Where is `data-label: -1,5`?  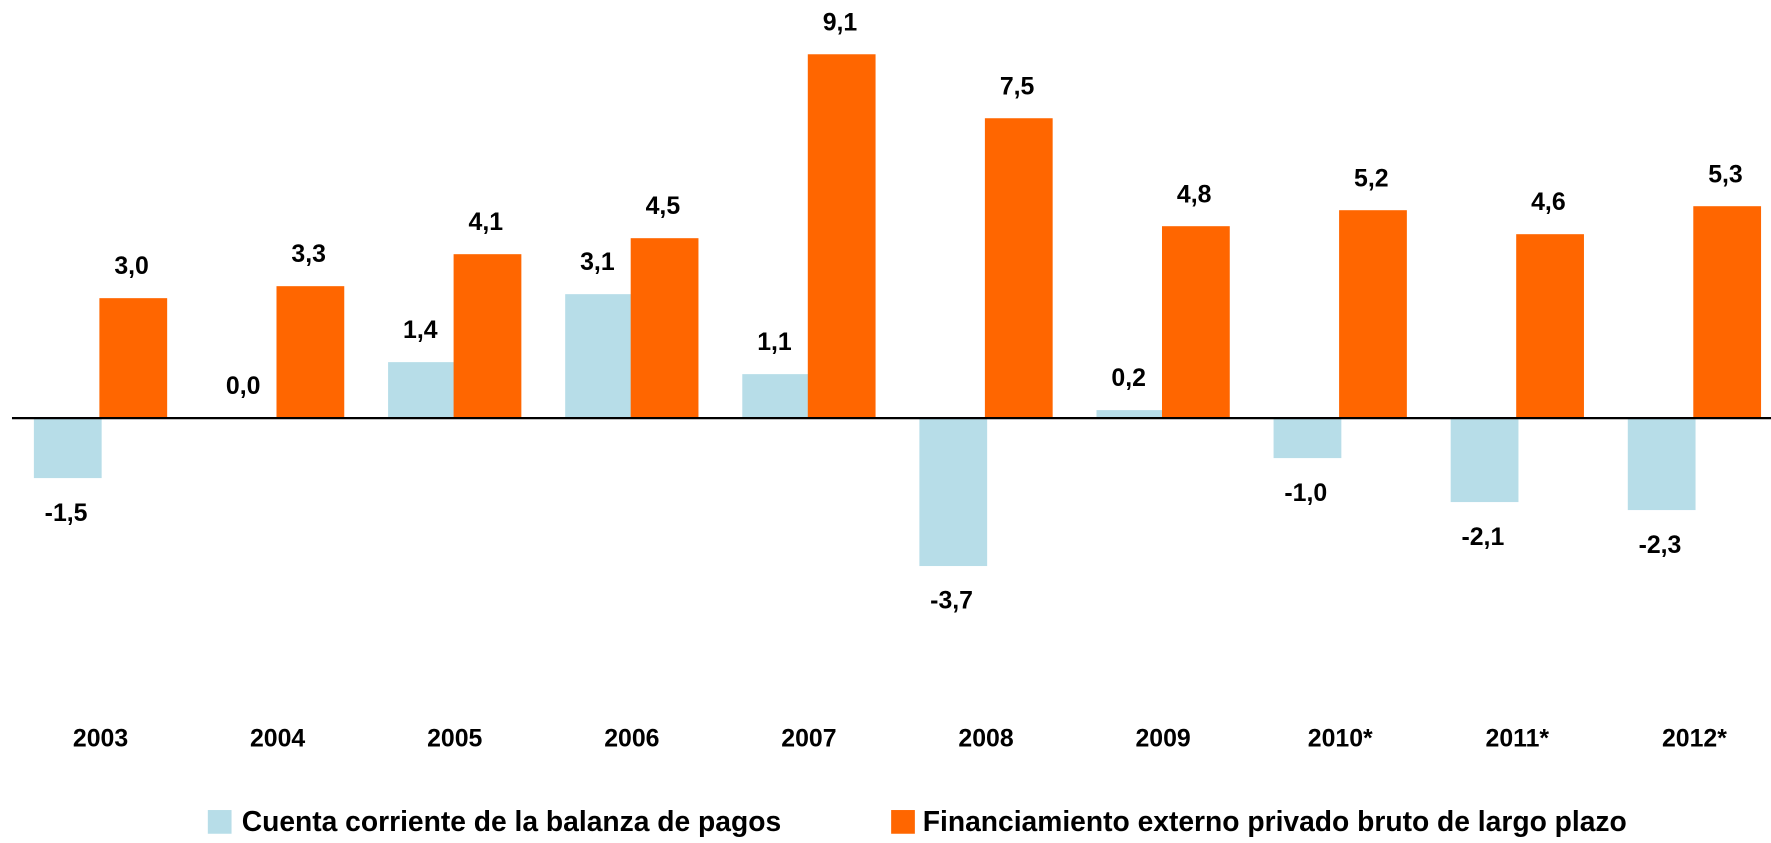
data-label: -1,5 is located at coordinates (66, 513).